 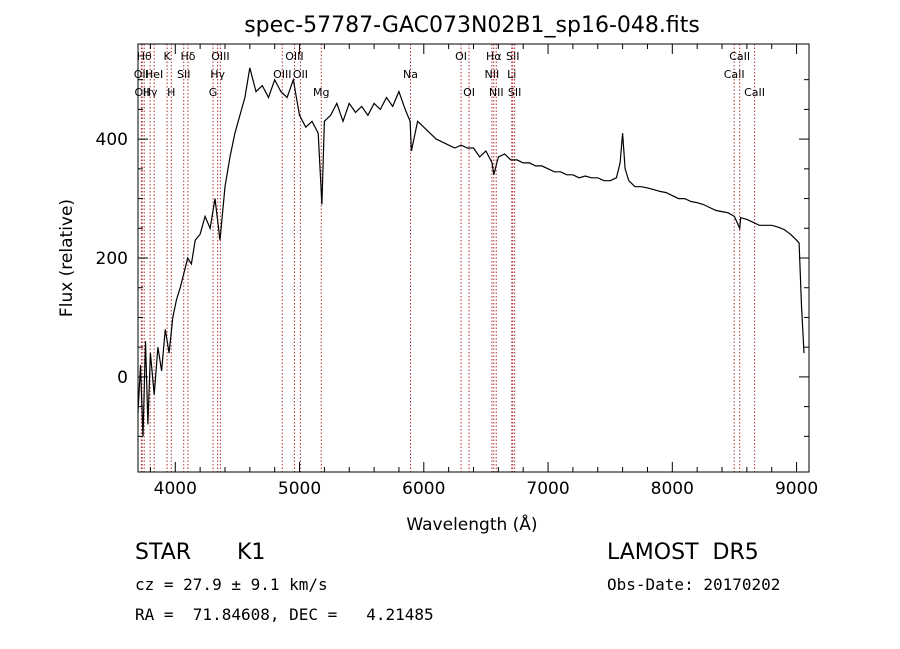 I want to click on marker-label-10: Hγ, so click(x=217, y=74).